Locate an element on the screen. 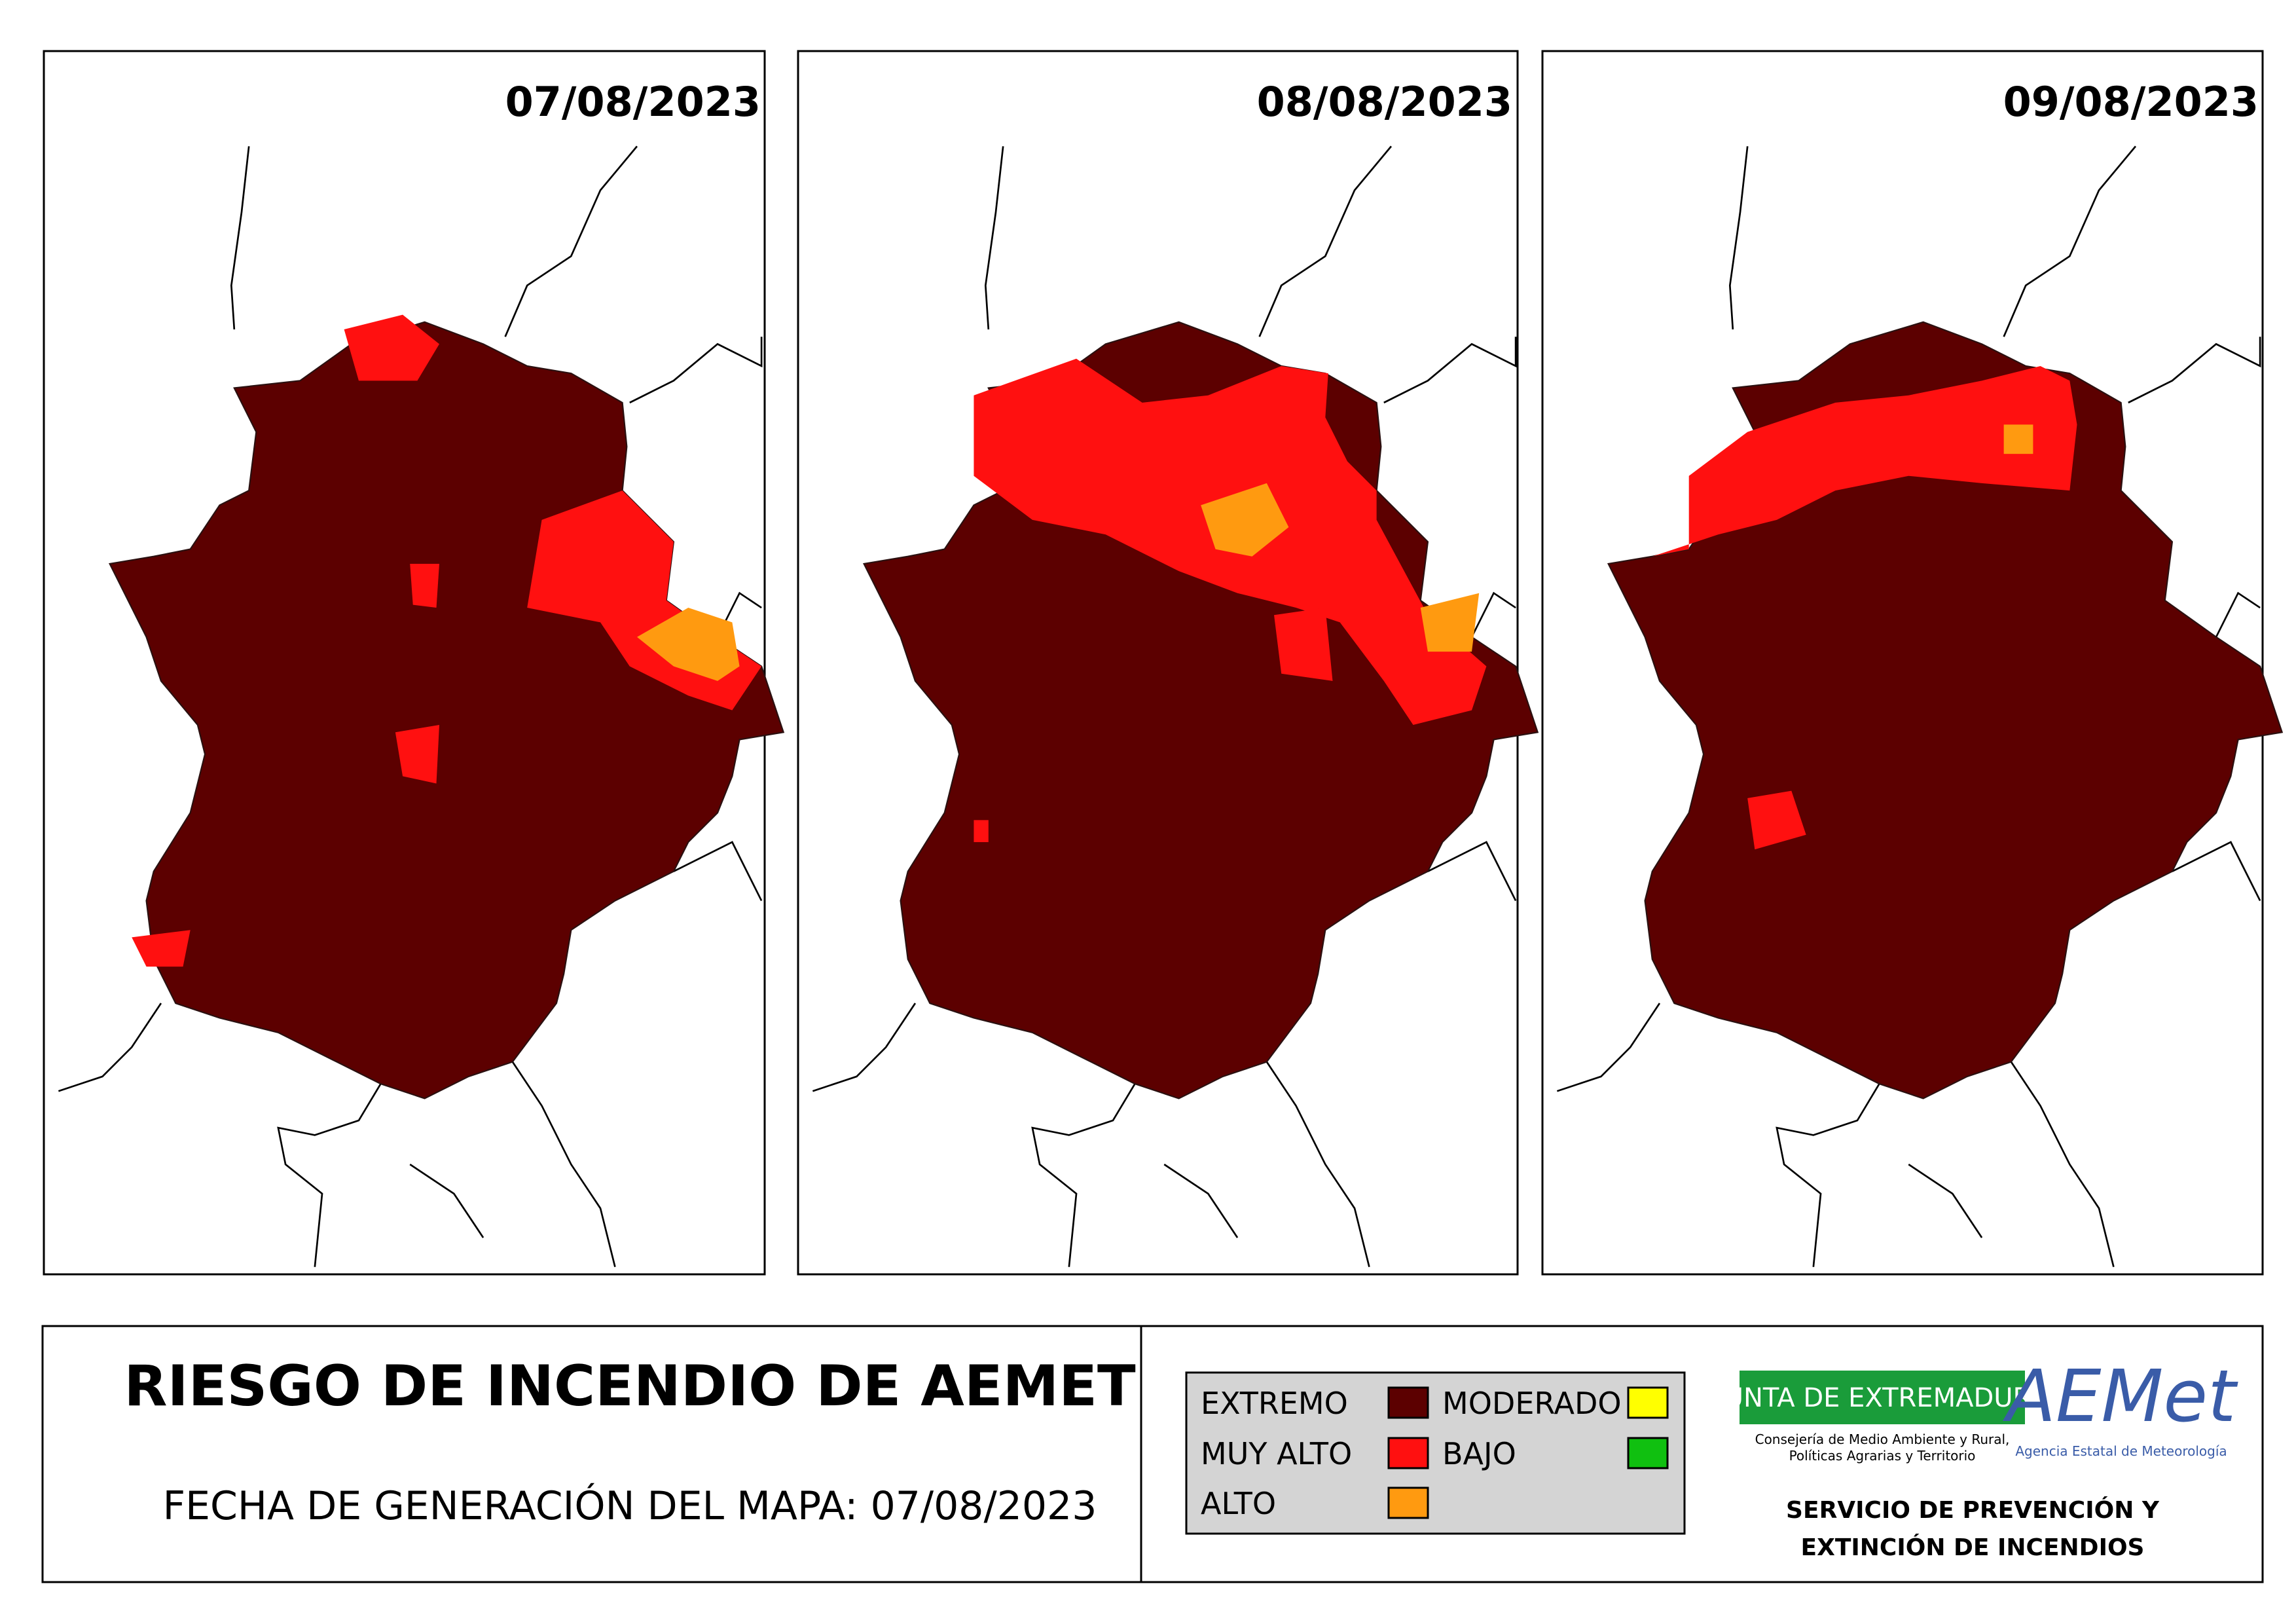 This screenshot has width=2296, height=1624. generation-date: FECHA DE GENERACIÓN DEL MAPA: 07/08/2023 is located at coordinates (630, 1506).